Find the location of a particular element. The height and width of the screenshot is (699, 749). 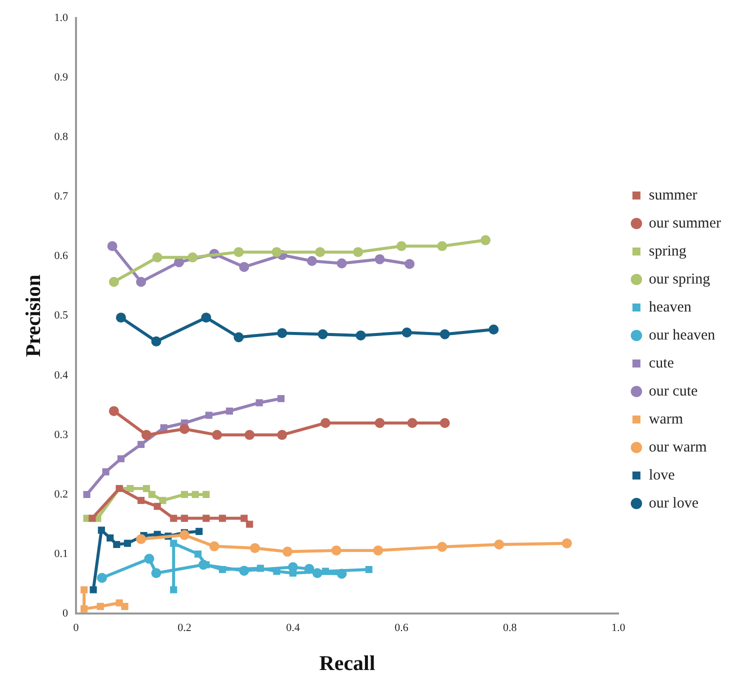

legend-label: love is located at coordinates (662, 475).